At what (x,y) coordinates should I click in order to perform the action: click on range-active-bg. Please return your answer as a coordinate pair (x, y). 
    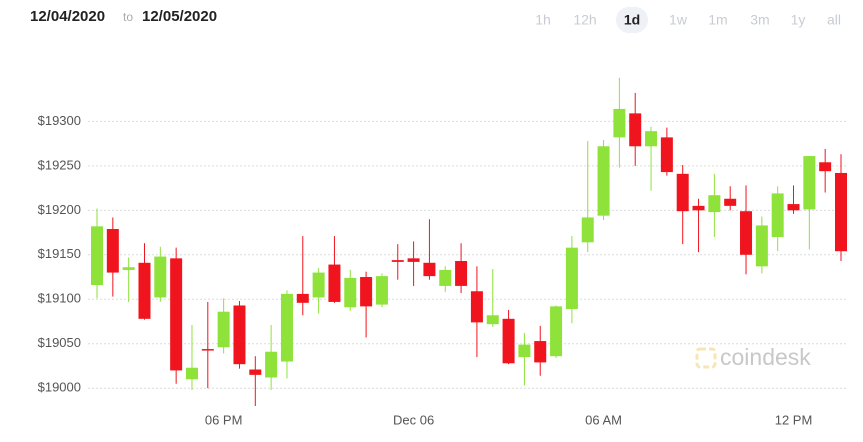
    Looking at the image, I should click on (632, 20).